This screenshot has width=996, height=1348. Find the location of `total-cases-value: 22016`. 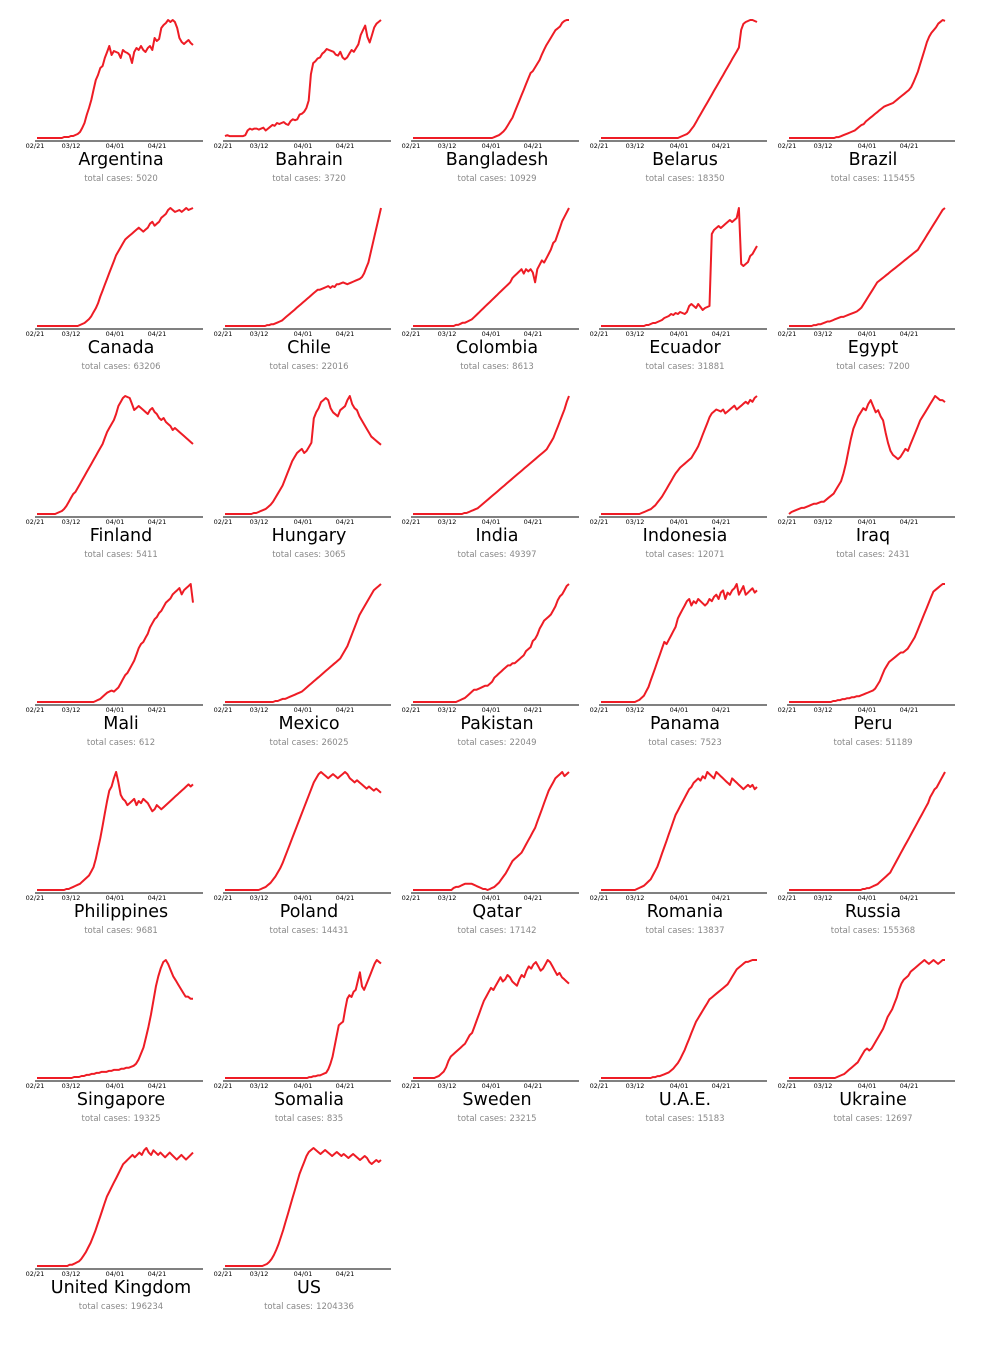

total-cases-value: 22016 is located at coordinates (335, 367).